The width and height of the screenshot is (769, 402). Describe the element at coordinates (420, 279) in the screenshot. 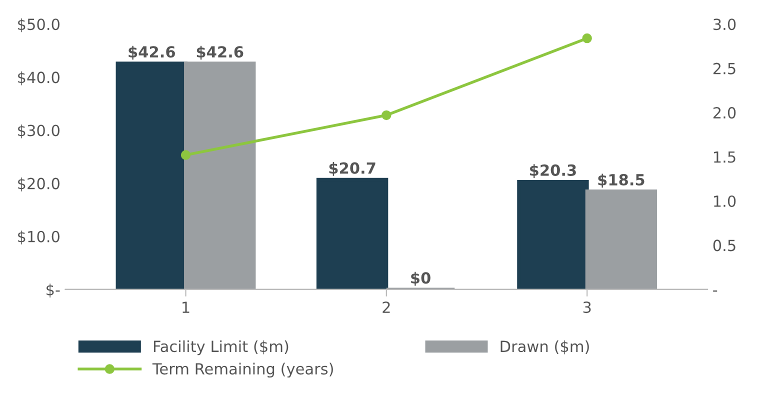

I see `data-label: $0` at that location.